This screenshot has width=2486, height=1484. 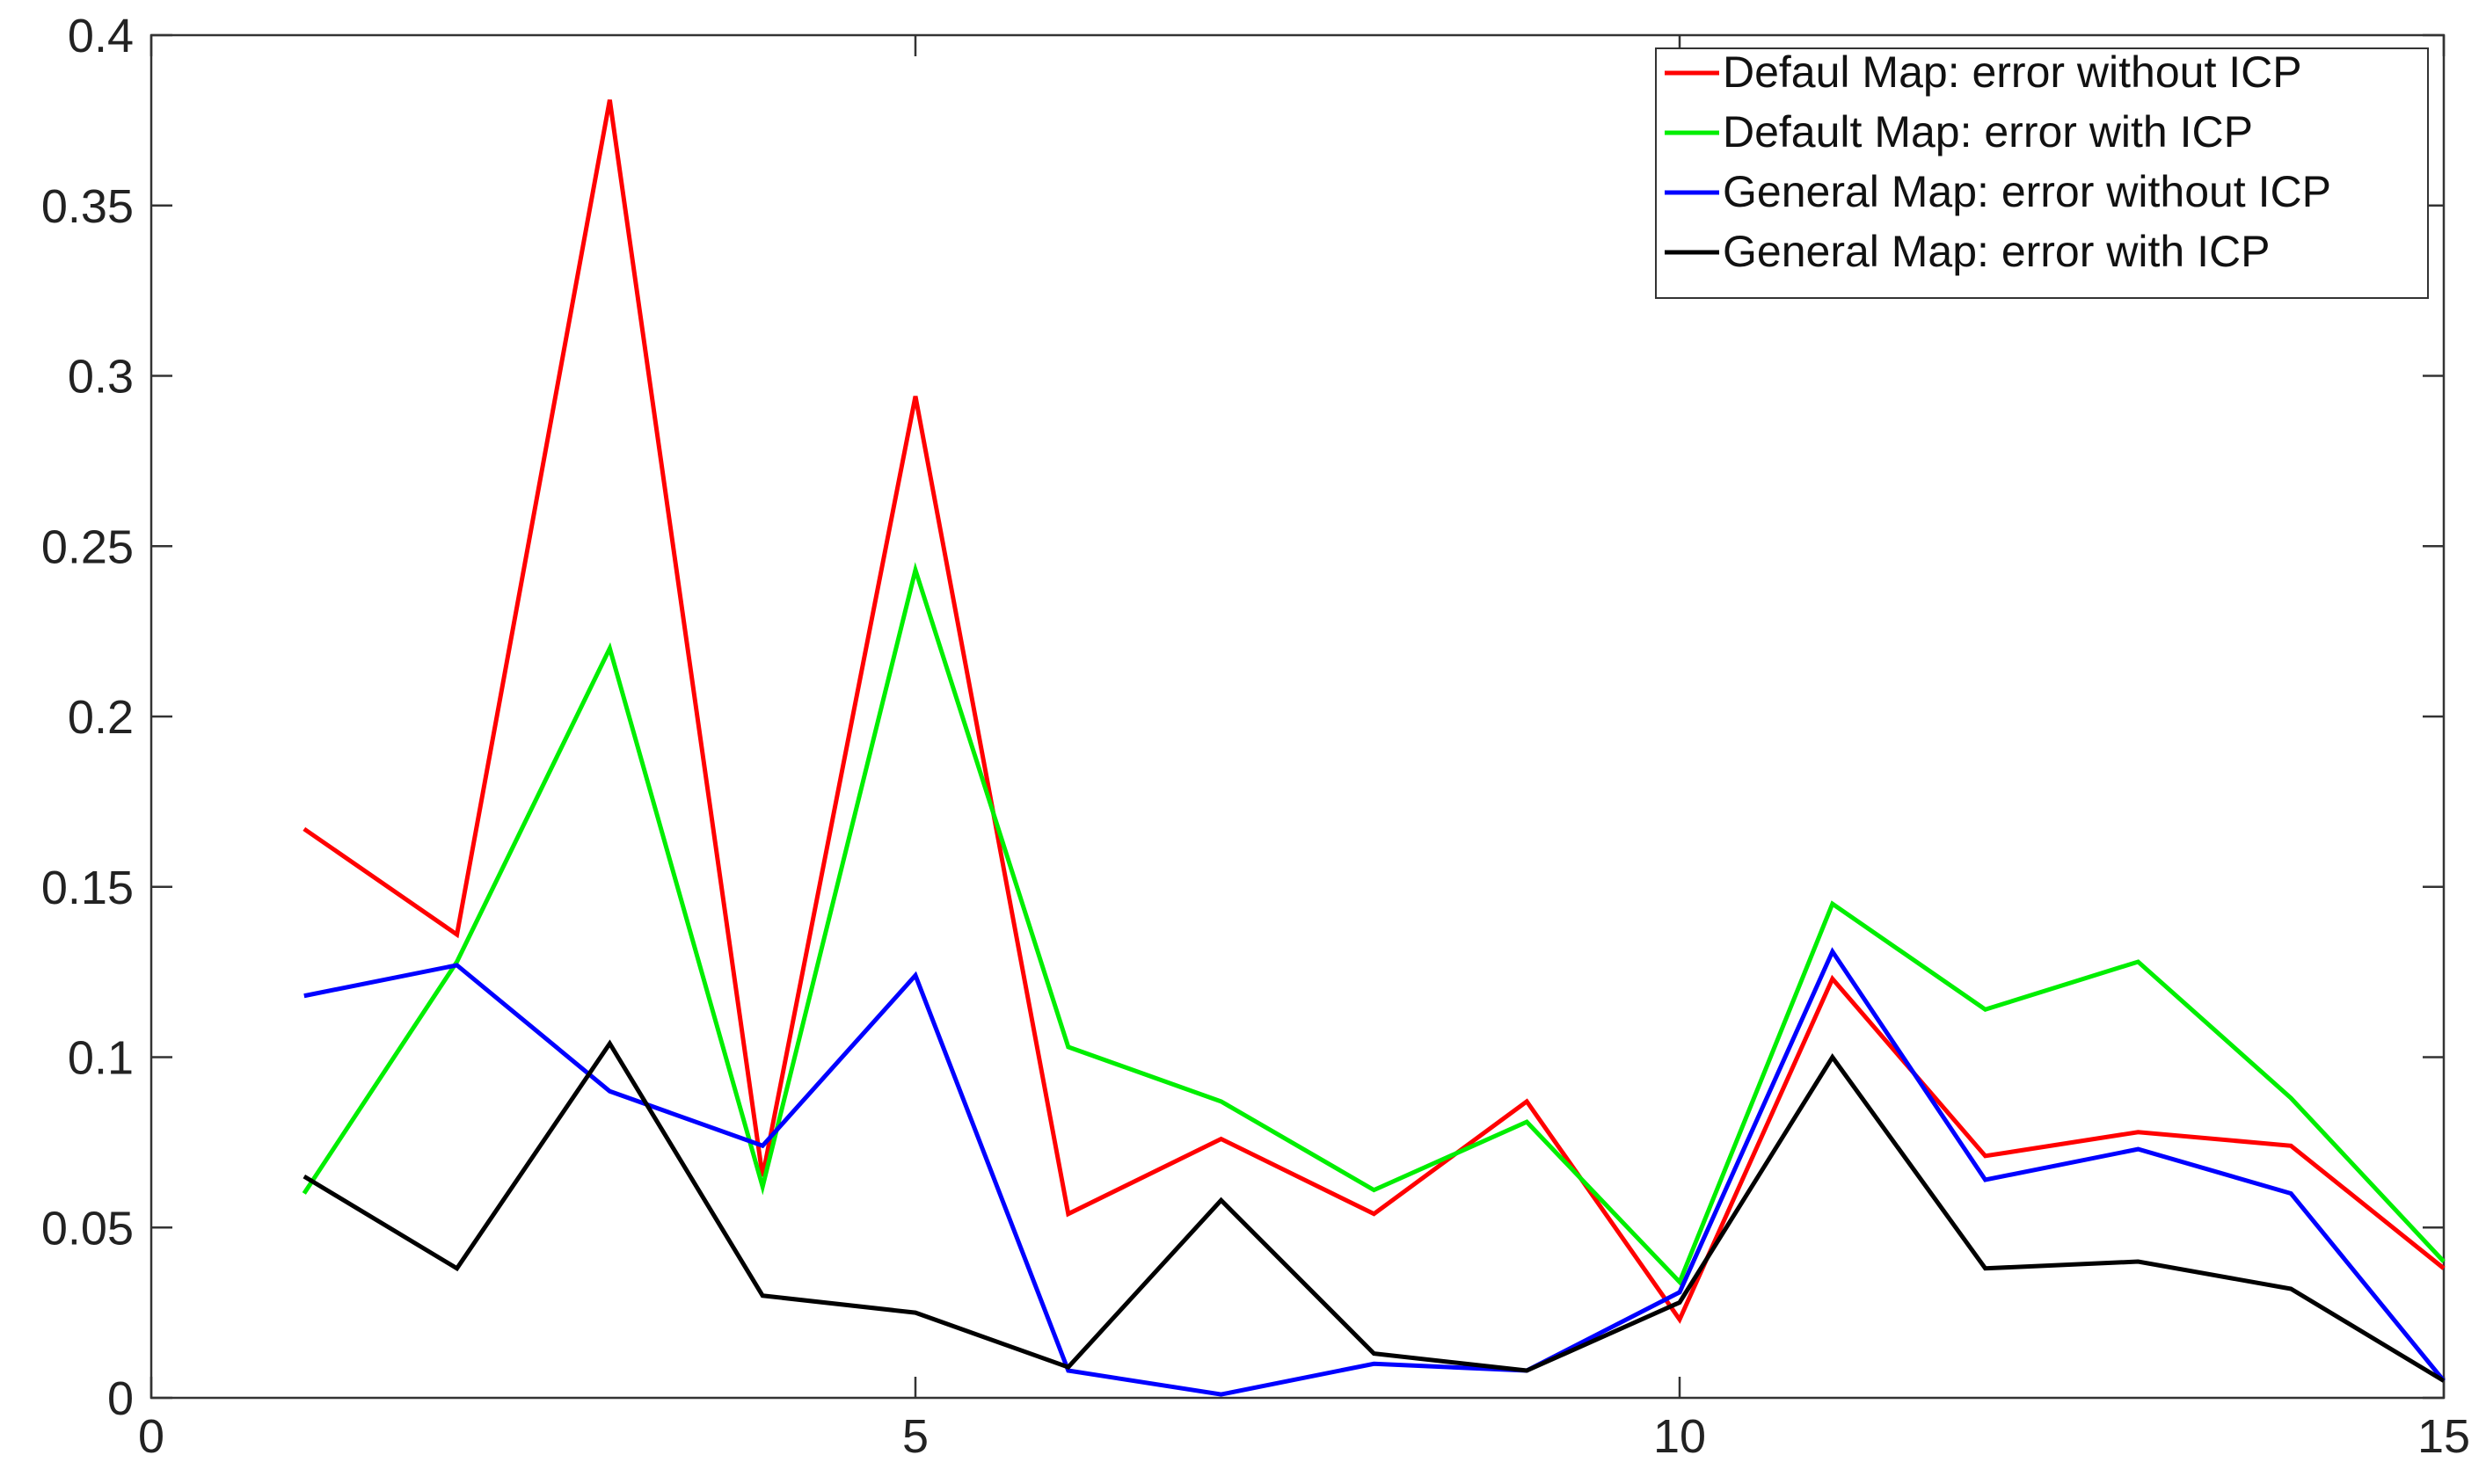 What do you see at coordinates (101, 377) in the screenshot?
I see `y-tick-label: 0.3` at bounding box center [101, 377].